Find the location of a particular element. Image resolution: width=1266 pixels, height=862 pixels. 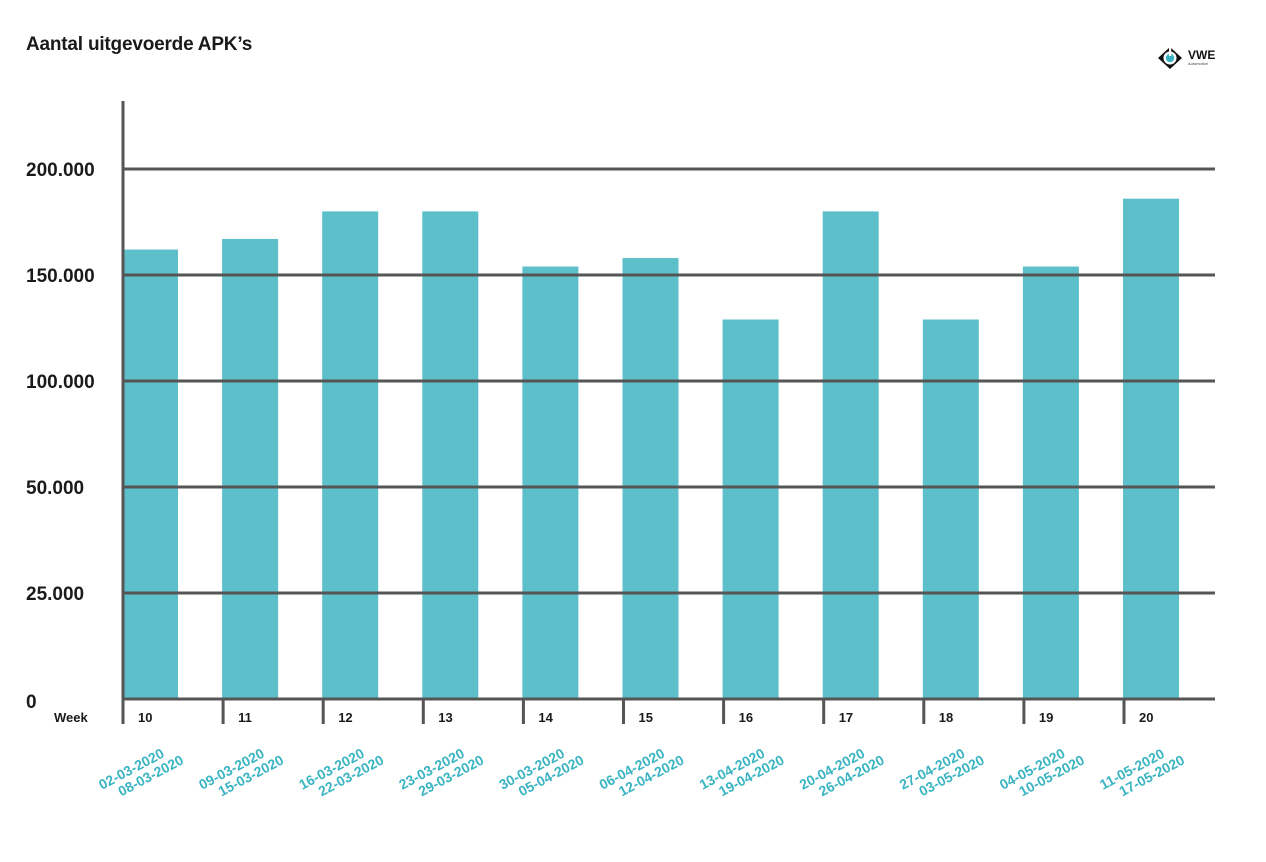

chart-title: Aantal uitgevoerde APK’s is located at coordinates (139, 44).